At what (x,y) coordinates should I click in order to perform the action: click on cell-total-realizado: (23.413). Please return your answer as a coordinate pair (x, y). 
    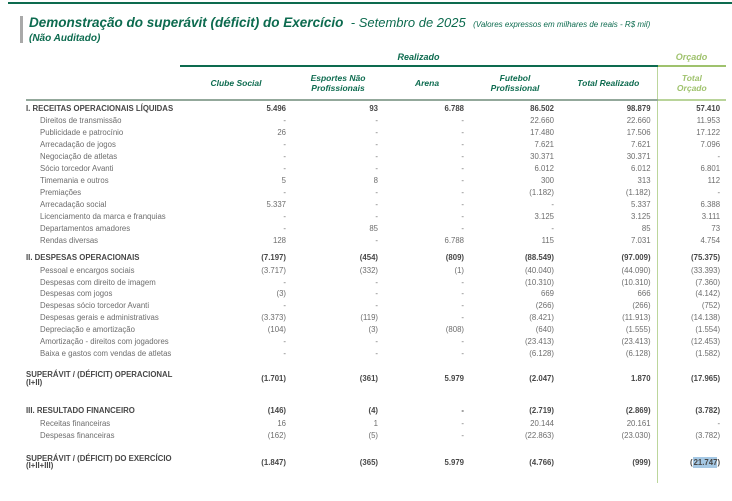
    Looking at the image, I should click on (636, 342).